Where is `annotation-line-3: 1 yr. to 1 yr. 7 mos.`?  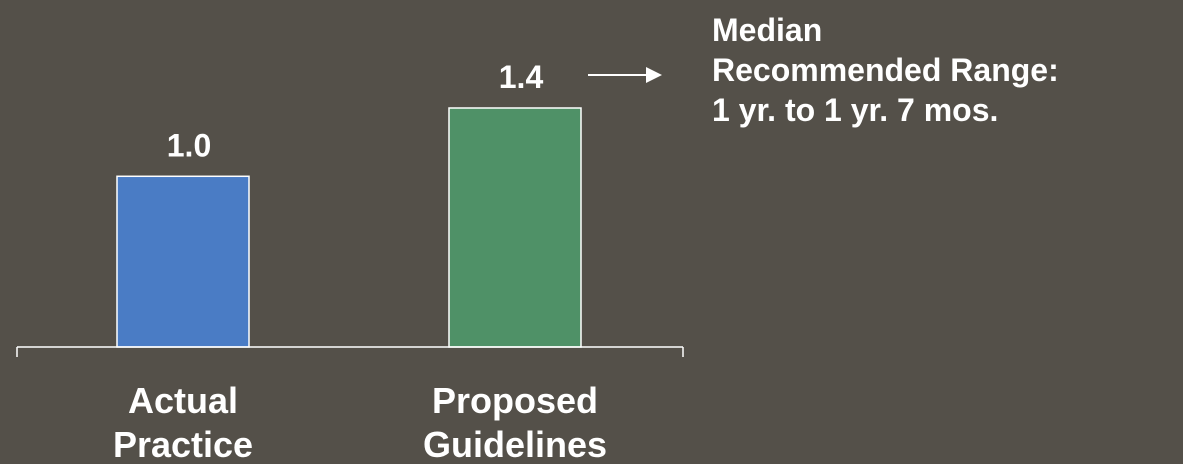
annotation-line-3: 1 yr. to 1 yr. 7 mos. is located at coordinates (855, 110).